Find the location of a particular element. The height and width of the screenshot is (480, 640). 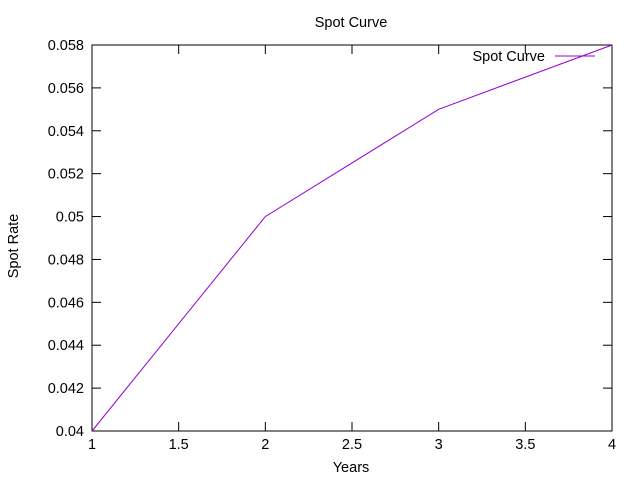

x-tick-label: 3.5 is located at coordinates (525, 445).